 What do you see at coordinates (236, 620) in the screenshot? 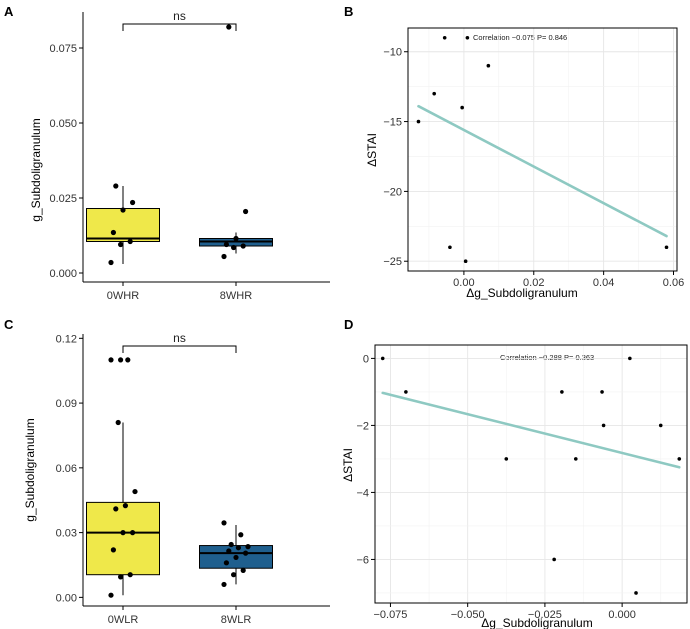
I see `x-tick-label: 8WLR` at bounding box center [236, 620].